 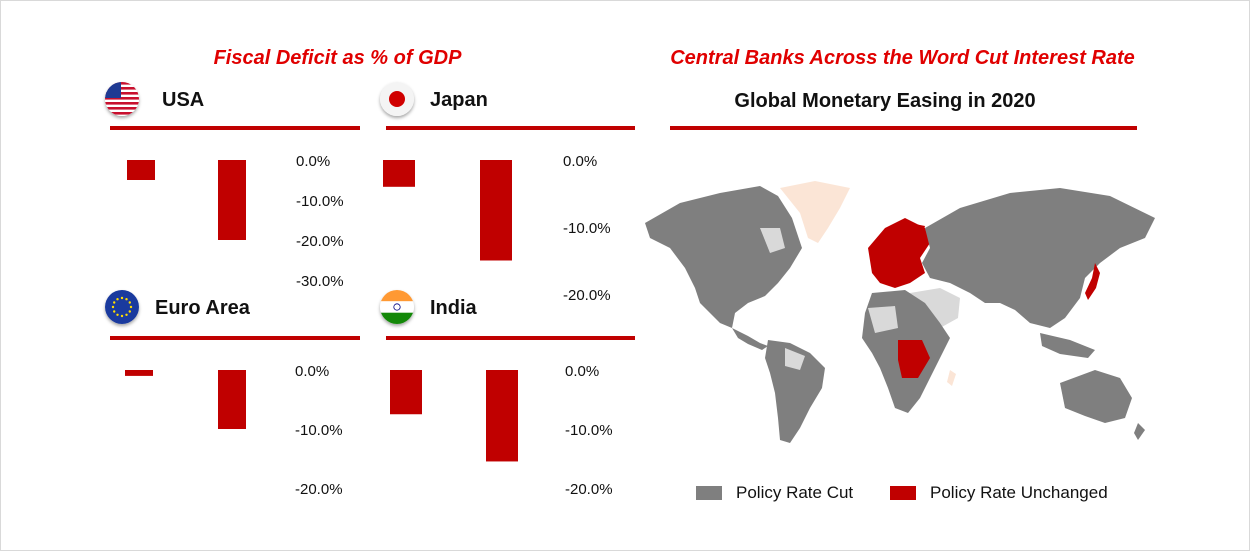 I want to click on southeast-asia-region, so click(x=1067, y=345).